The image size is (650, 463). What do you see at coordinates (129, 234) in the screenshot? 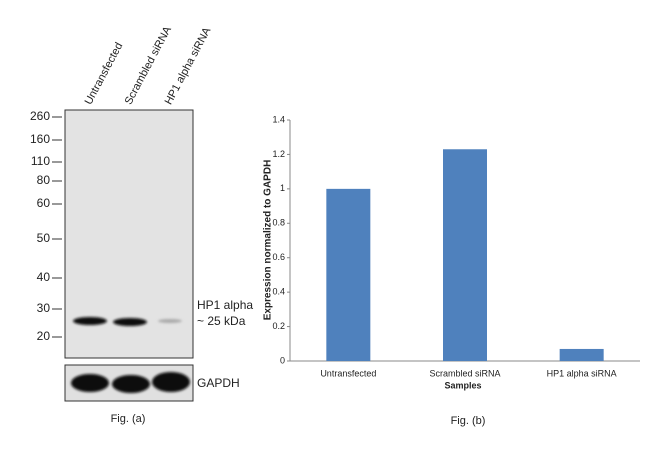
I see `blot-membrane` at bounding box center [129, 234].